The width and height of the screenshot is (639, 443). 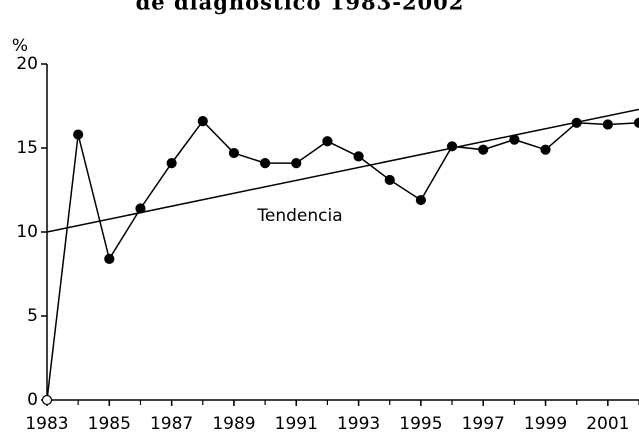 I want to click on x-tick-label: 1983, so click(x=46, y=424).